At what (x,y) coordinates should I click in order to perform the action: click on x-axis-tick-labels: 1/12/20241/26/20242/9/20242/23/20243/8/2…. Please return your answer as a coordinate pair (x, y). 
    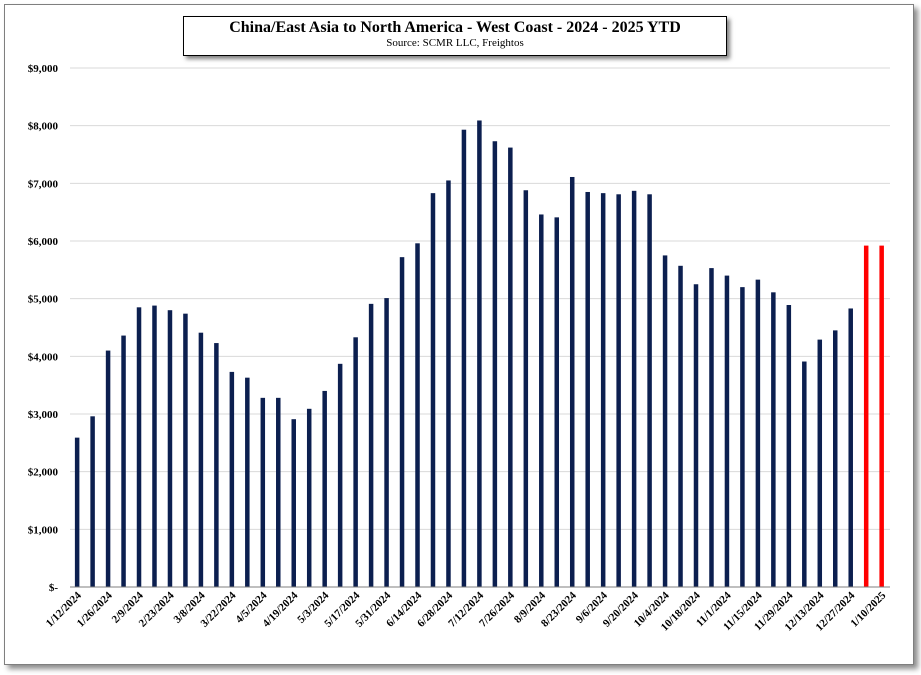
    Looking at the image, I should click on (466, 611).